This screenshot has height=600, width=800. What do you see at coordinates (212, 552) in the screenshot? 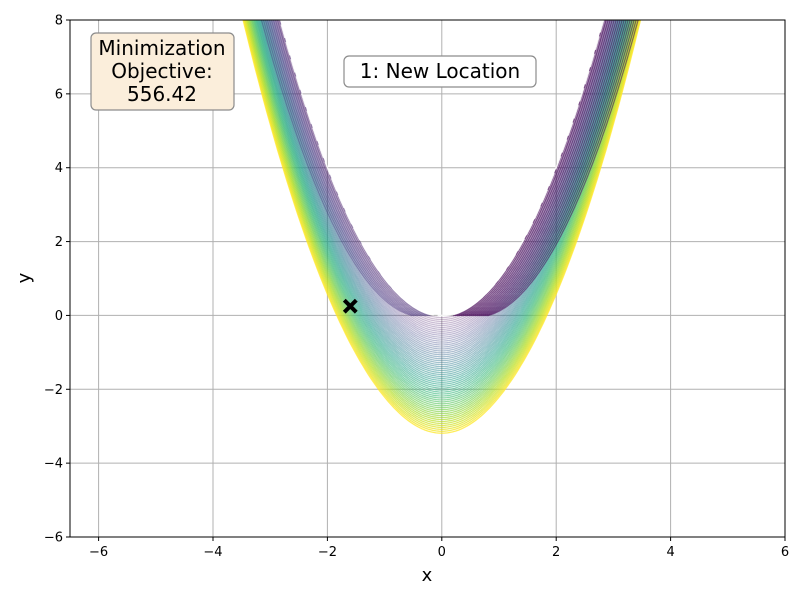
I see `x-tick-label: −4` at bounding box center [212, 552].